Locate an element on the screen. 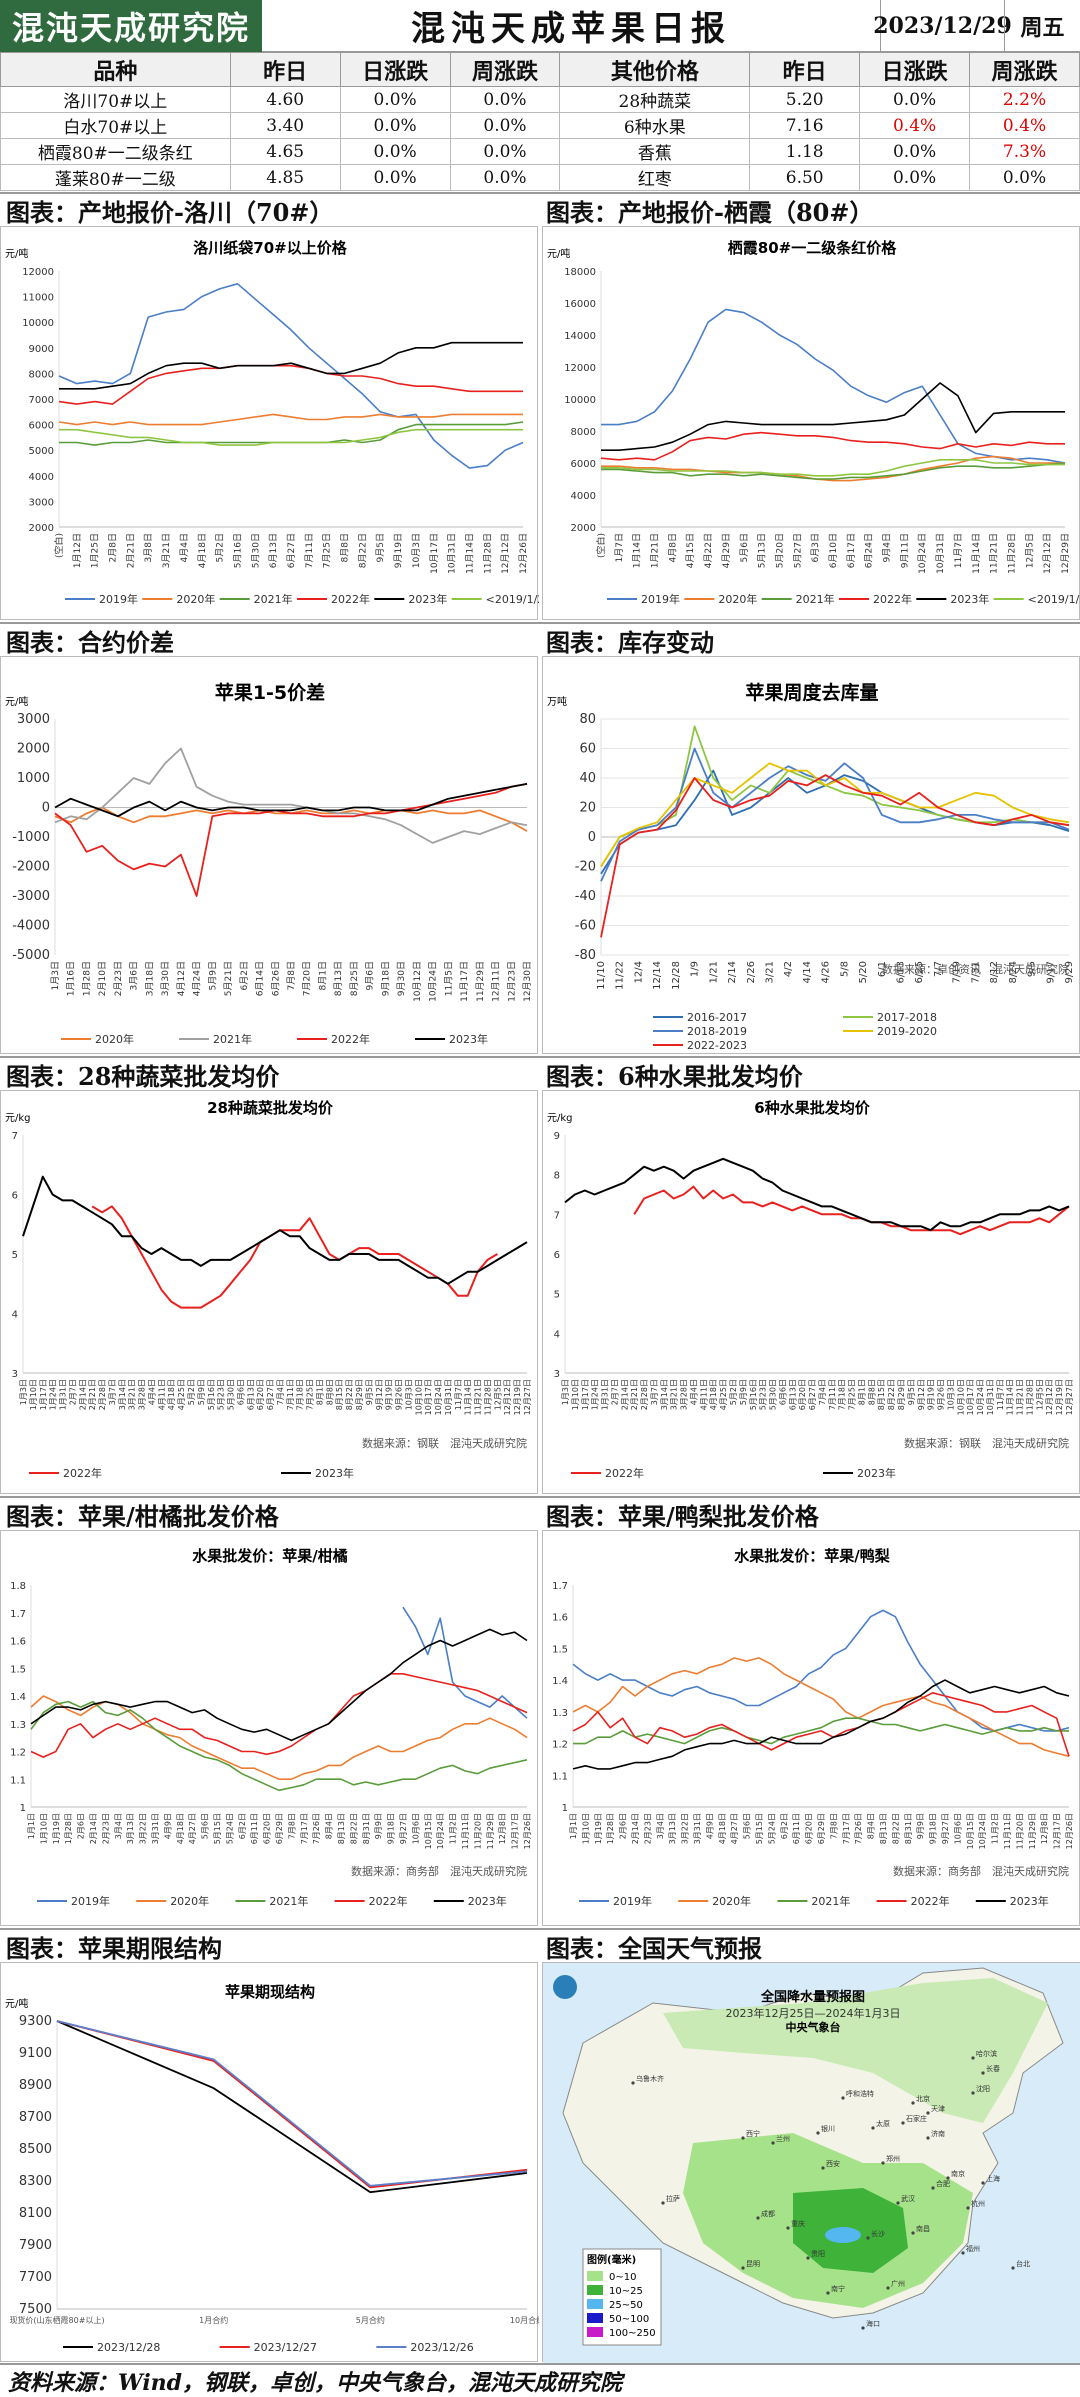  series-line-<2019/1/2 is located at coordinates (833, 468).